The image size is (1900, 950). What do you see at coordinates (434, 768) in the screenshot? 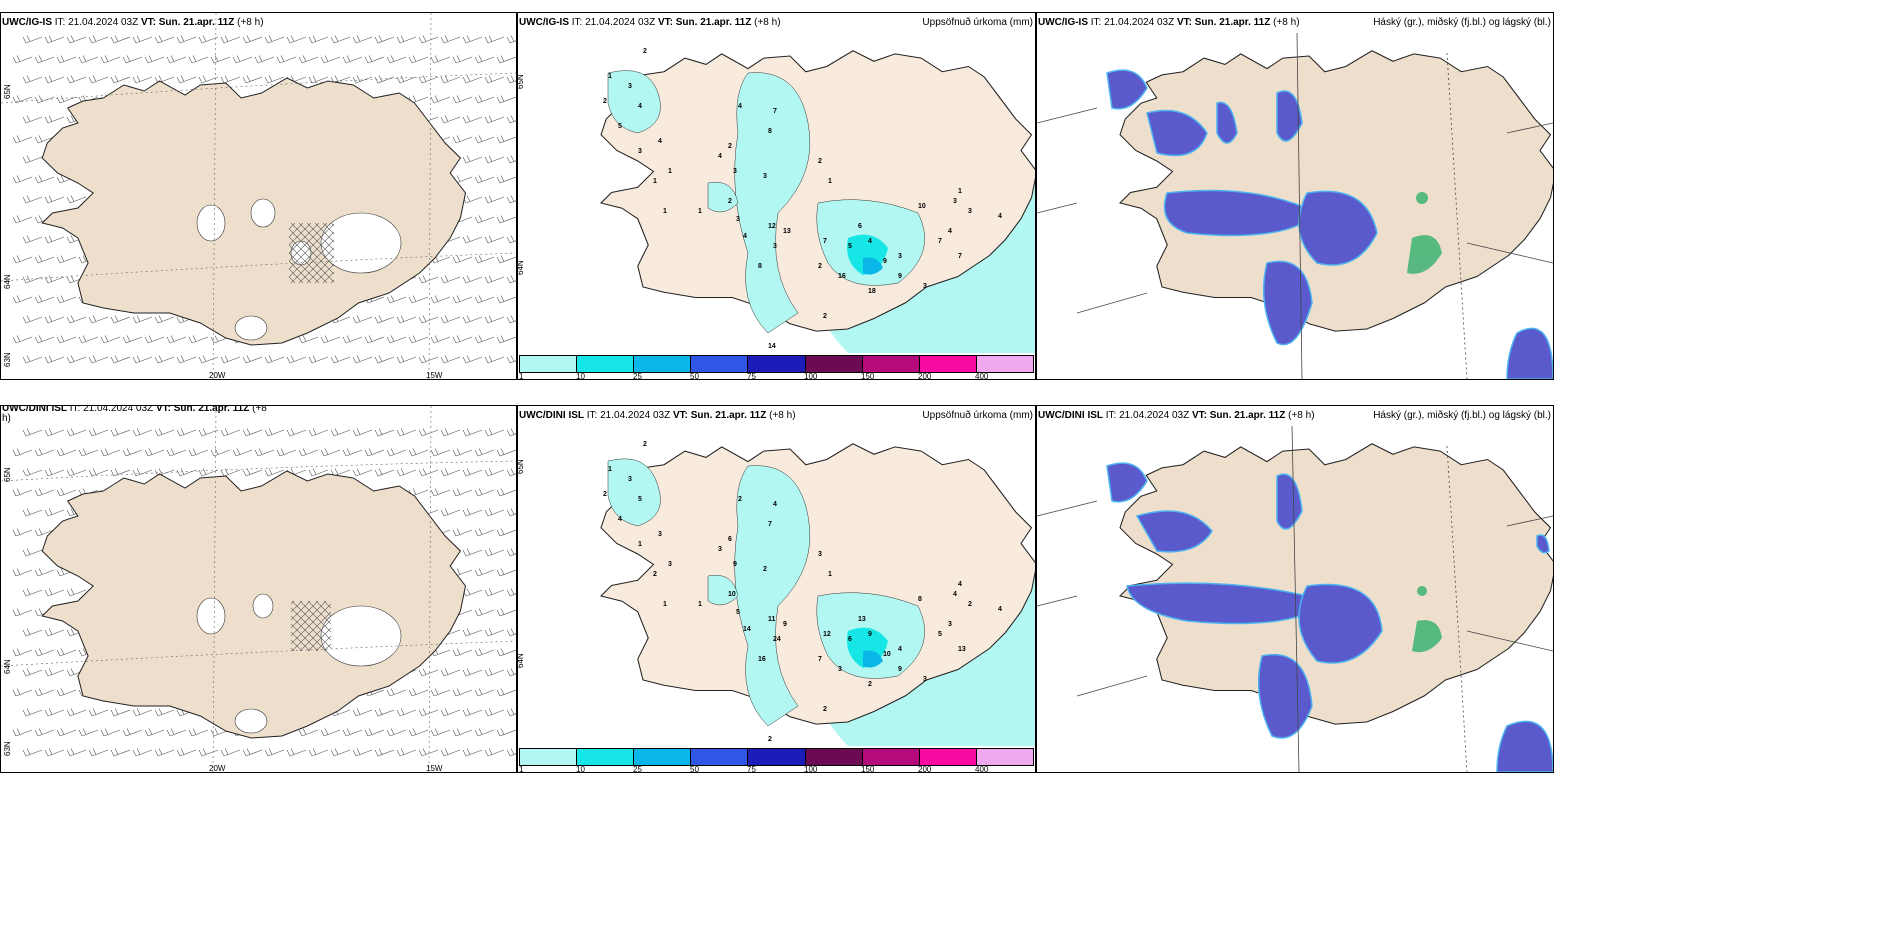
I see `lon-label: 15W` at bounding box center [434, 768].